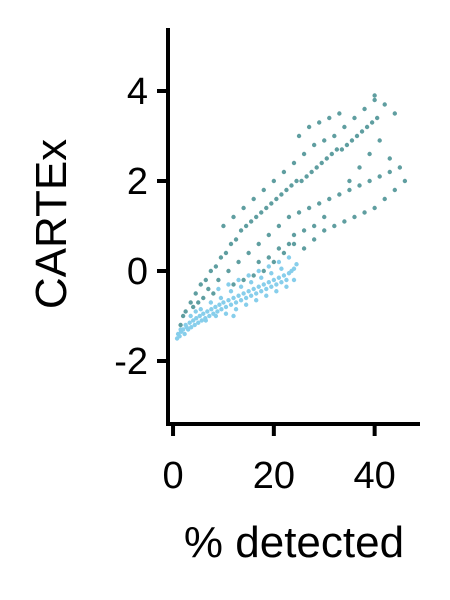  Describe the element at coordinates (294, 542) in the screenshot. I see `x-axis-label: % detected` at that location.